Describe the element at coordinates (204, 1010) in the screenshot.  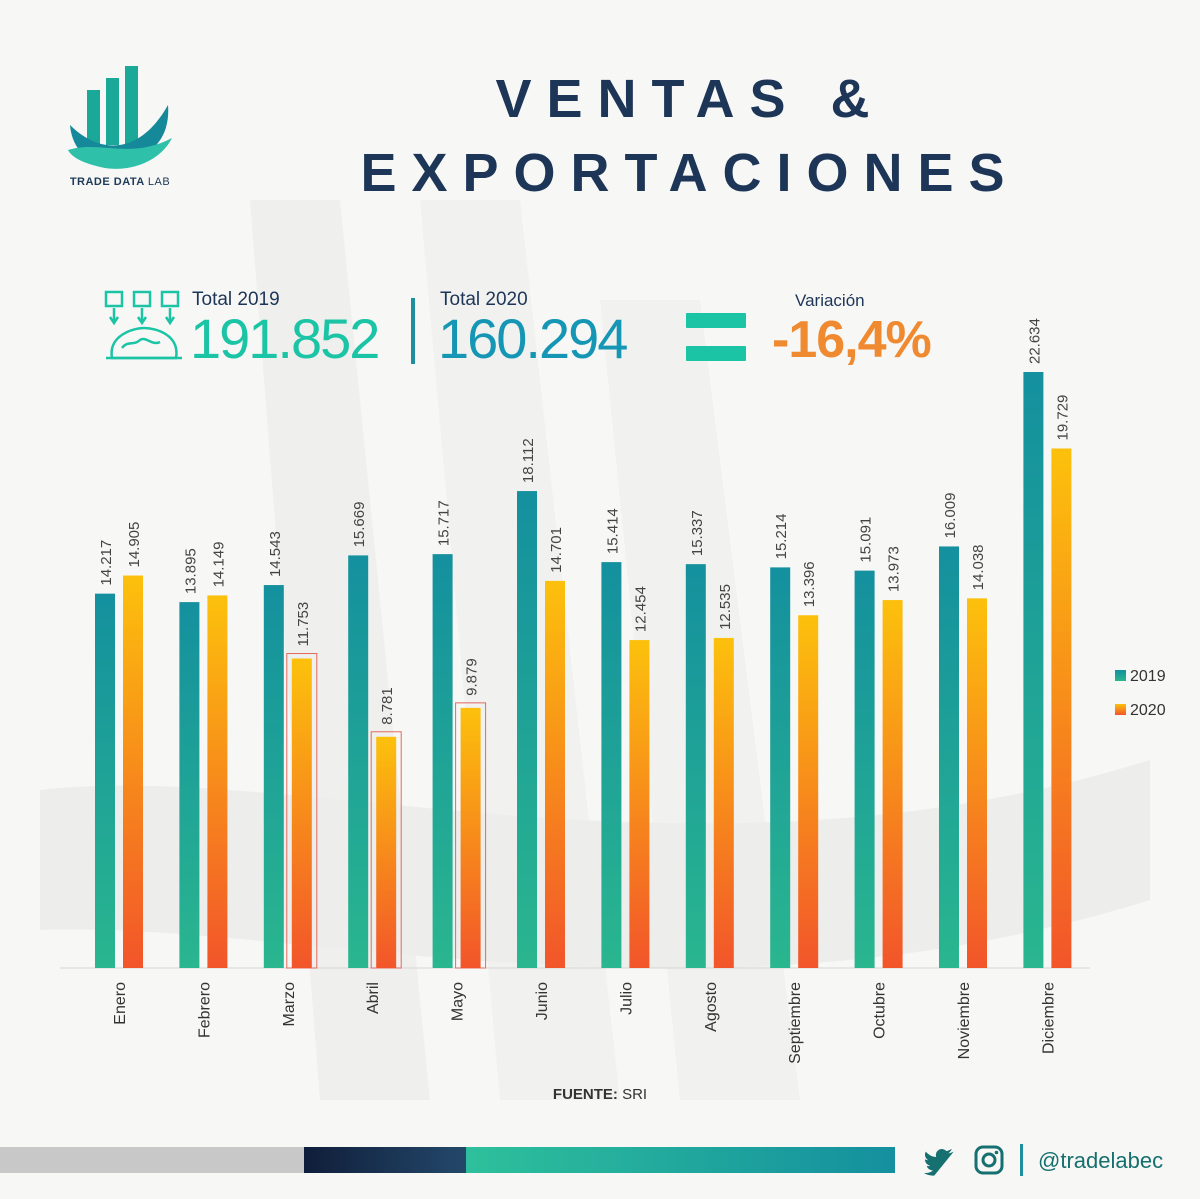
I see `category-label-febrero: Febrero` at that location.